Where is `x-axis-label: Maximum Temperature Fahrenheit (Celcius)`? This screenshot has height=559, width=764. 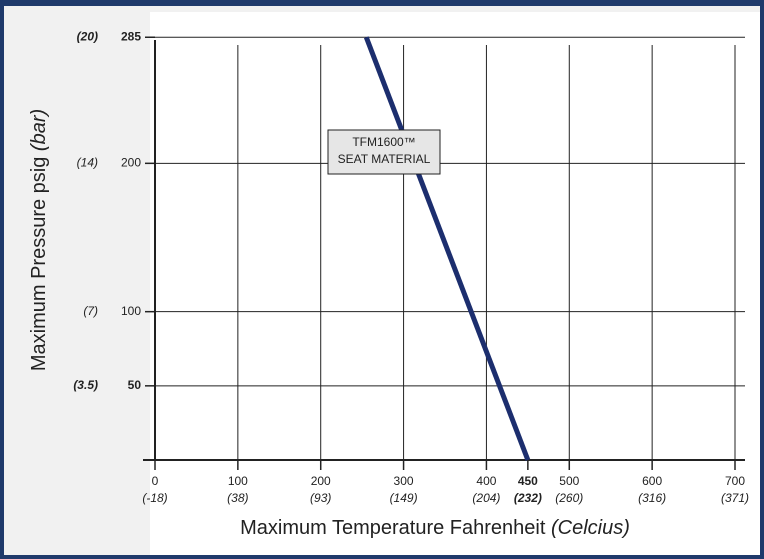
x-axis-label: Maximum Temperature Fahrenheit (Celcius) is located at coordinates (435, 528).